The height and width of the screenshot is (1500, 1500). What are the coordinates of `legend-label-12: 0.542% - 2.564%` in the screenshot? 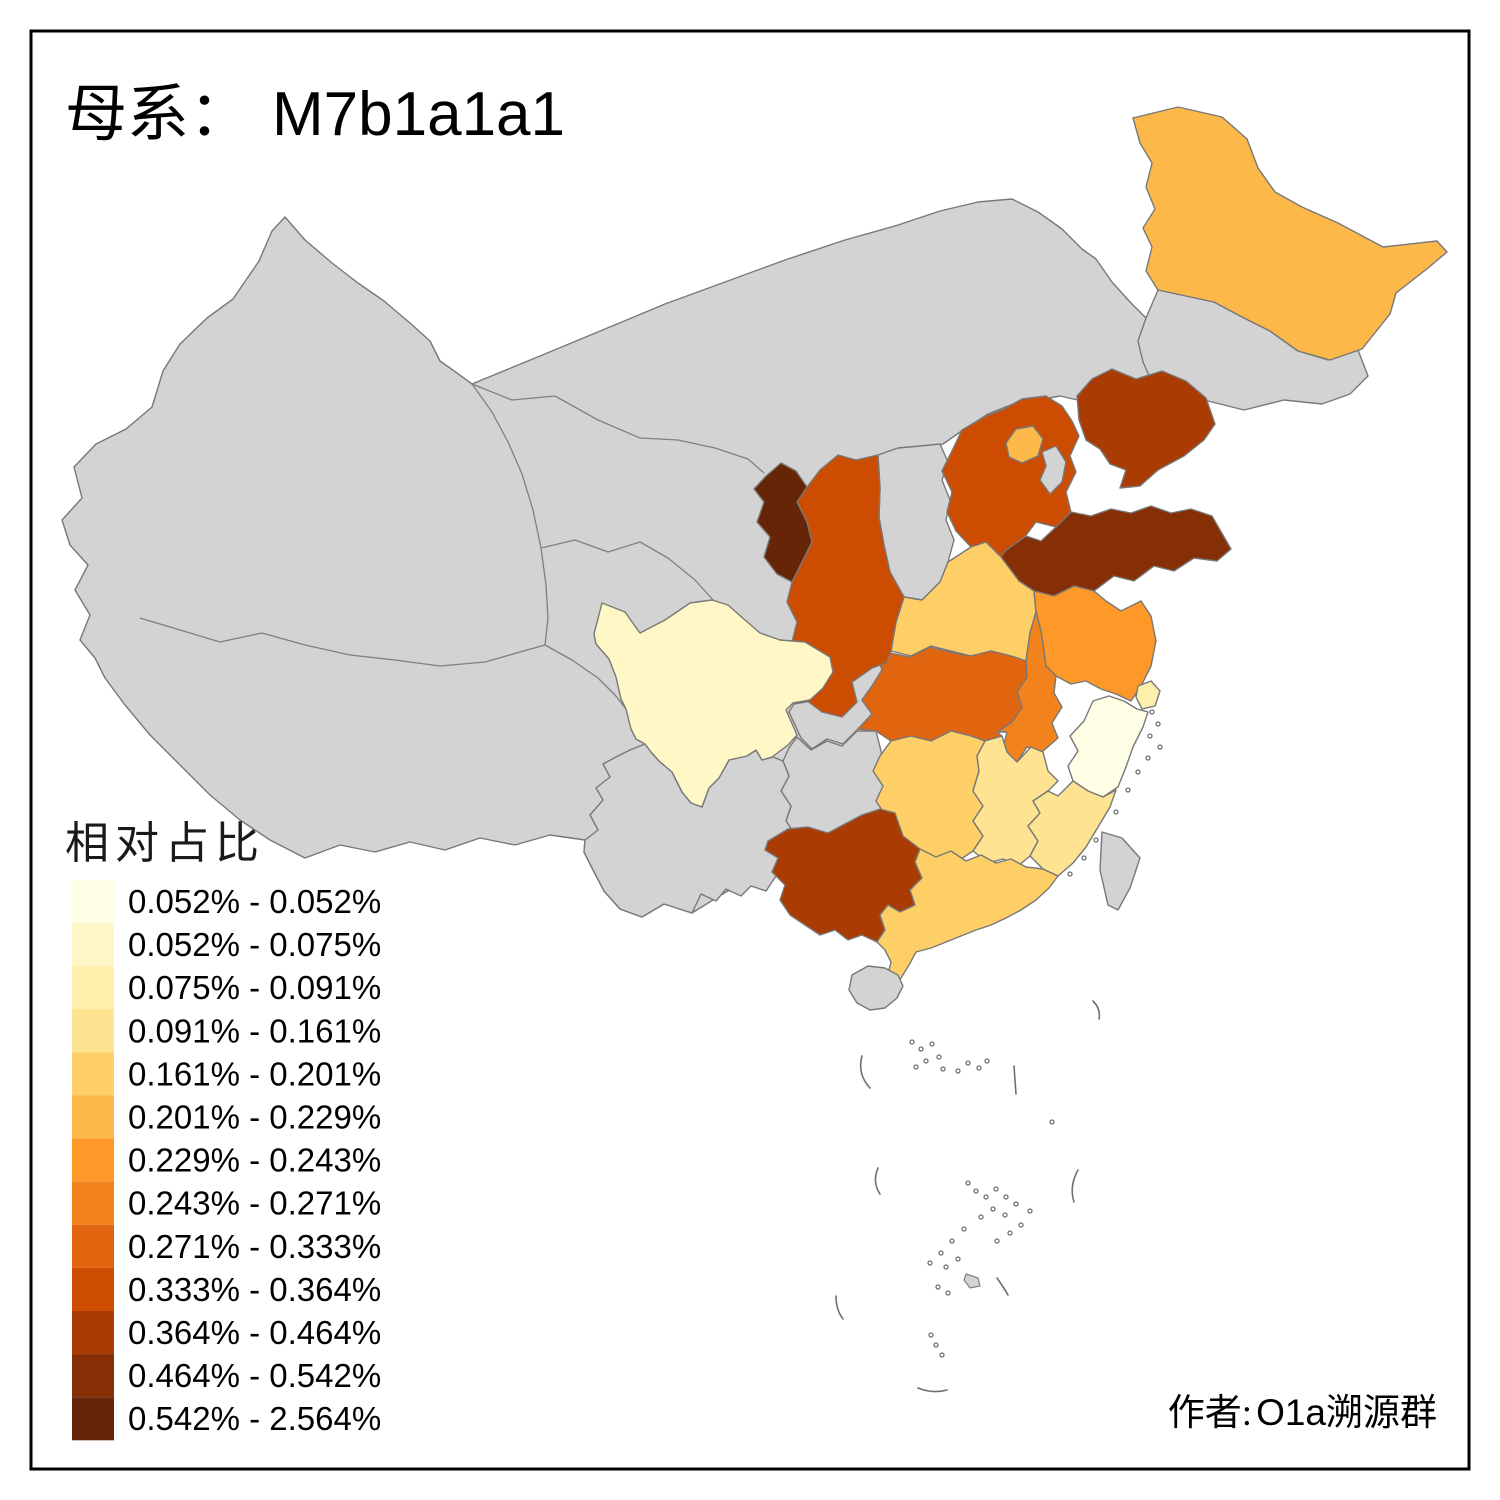 It's located at (254, 1418).